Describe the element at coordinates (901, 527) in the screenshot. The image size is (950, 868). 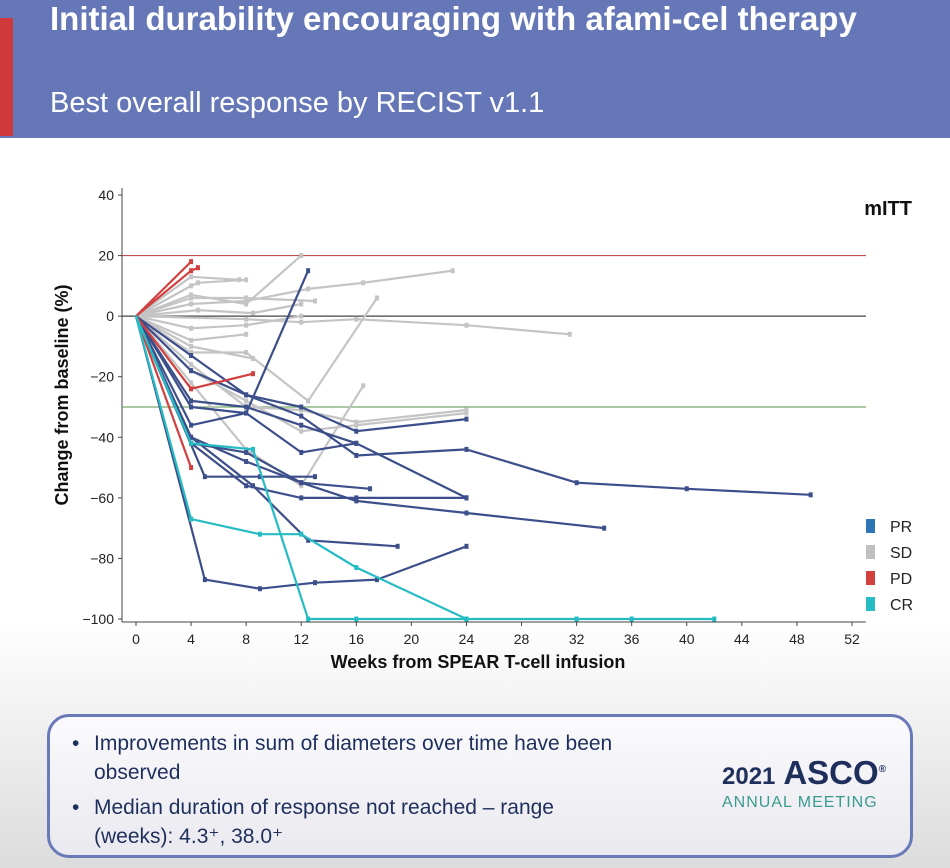
I see `legend-label: PR` at that location.